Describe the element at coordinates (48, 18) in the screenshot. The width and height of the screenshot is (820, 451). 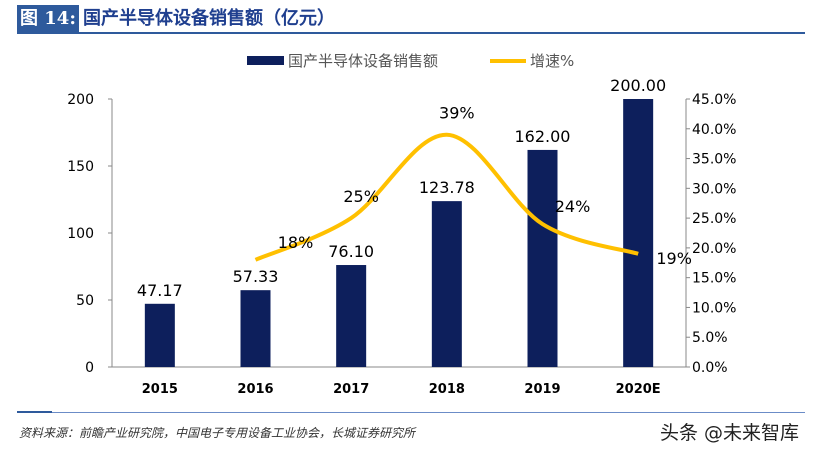
I see `figure-label: 图 14:` at that location.